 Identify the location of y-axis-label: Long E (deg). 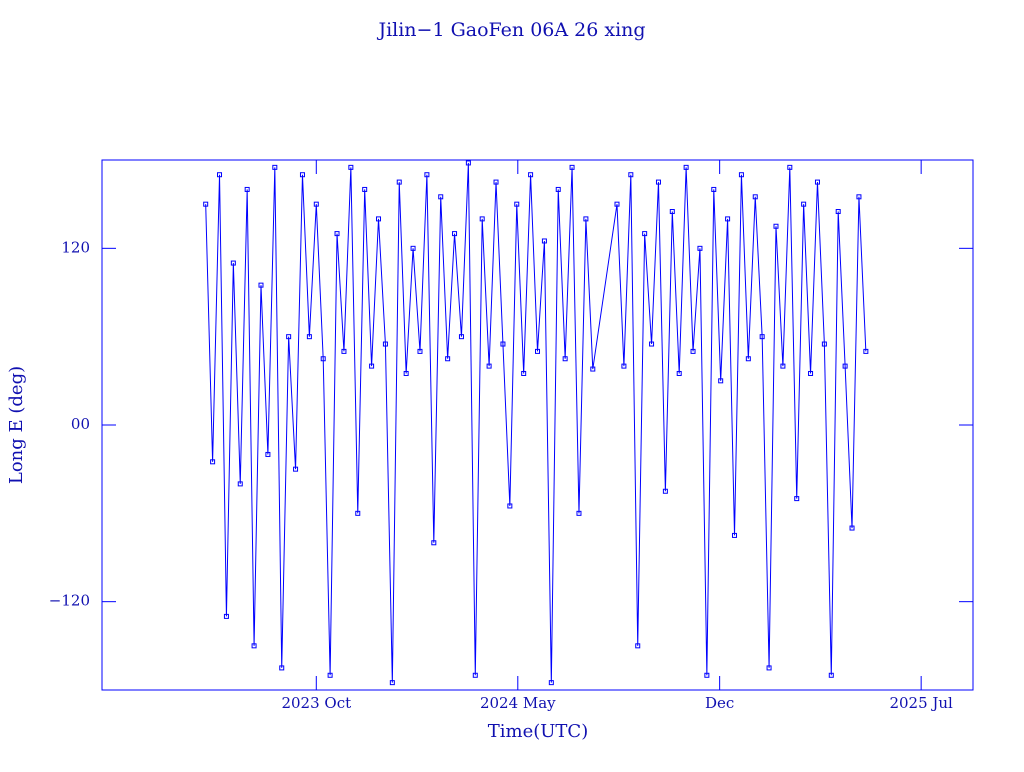
(16, 425).